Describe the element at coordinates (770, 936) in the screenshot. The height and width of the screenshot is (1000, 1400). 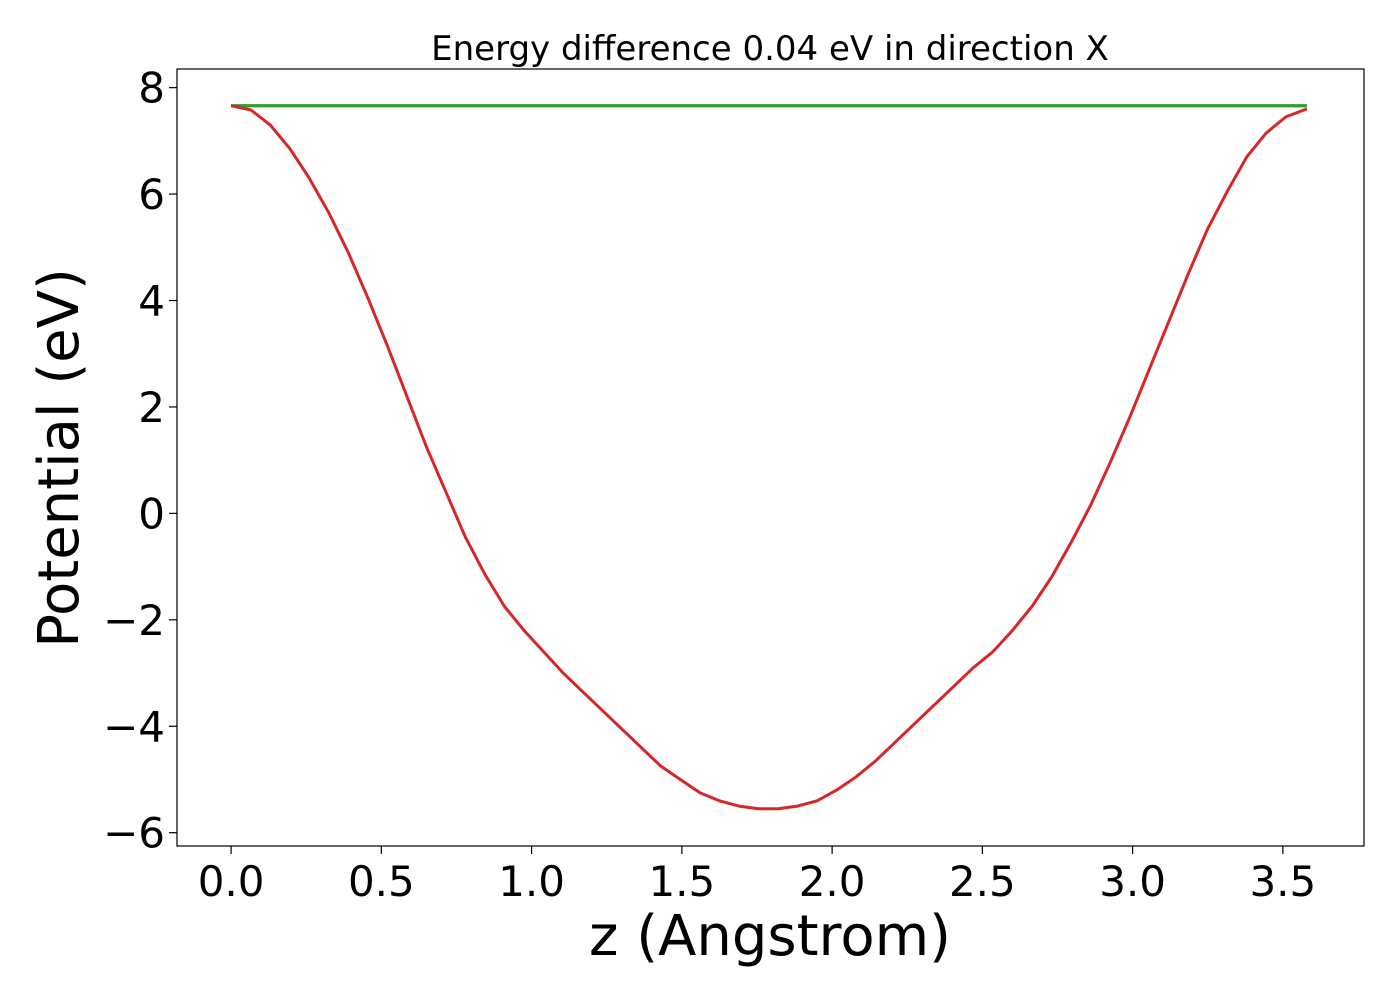
I see `x-axis-label: z (Angstrom)` at that location.